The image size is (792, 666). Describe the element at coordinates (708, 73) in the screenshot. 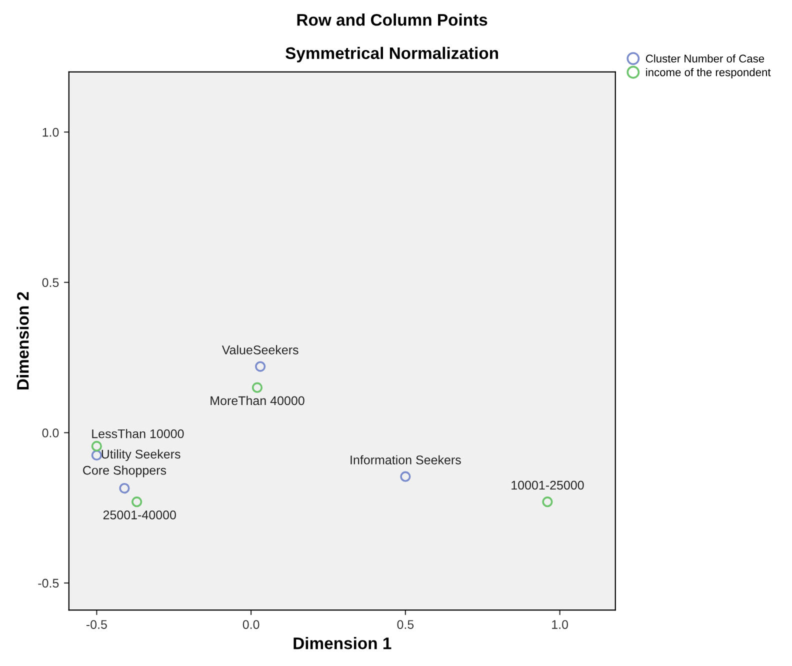

I see `legend-label: income of the respondent` at that location.